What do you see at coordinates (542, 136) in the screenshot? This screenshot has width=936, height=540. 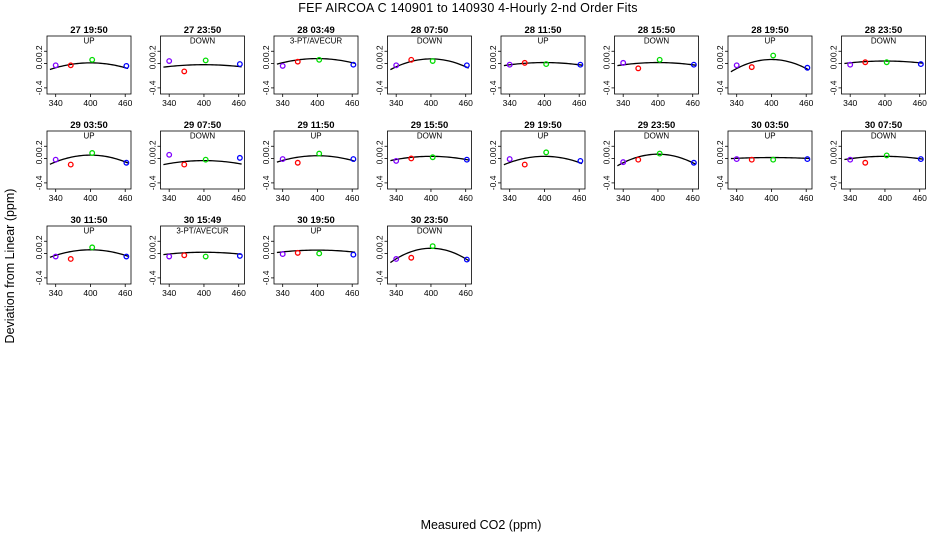 I see `panel-label: UP` at bounding box center [542, 136].